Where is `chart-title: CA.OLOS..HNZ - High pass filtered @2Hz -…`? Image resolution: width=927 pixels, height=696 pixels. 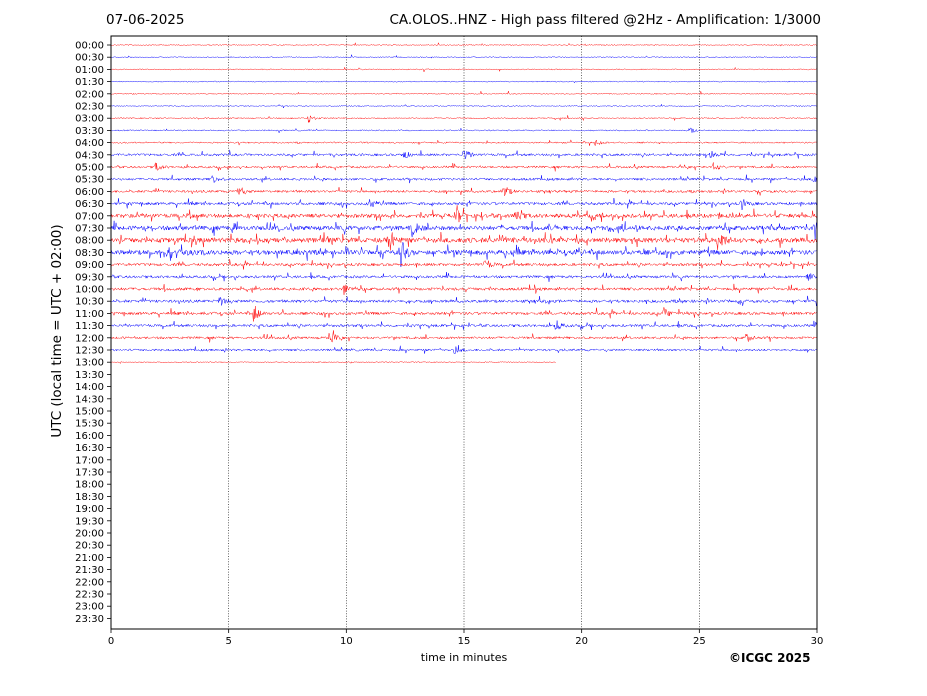
chart-title: CA.OLOS..HNZ - High pass filtered @2Hz -… is located at coordinates (605, 20).